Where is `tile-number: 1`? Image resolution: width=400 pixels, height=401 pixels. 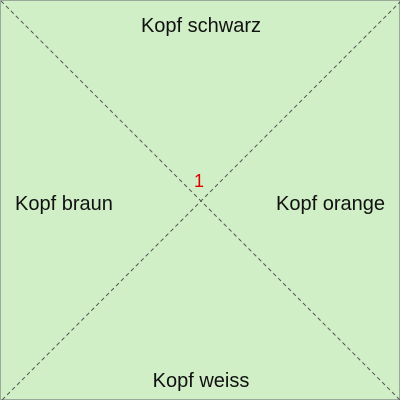
tile-number: 1 is located at coordinates (199, 181).